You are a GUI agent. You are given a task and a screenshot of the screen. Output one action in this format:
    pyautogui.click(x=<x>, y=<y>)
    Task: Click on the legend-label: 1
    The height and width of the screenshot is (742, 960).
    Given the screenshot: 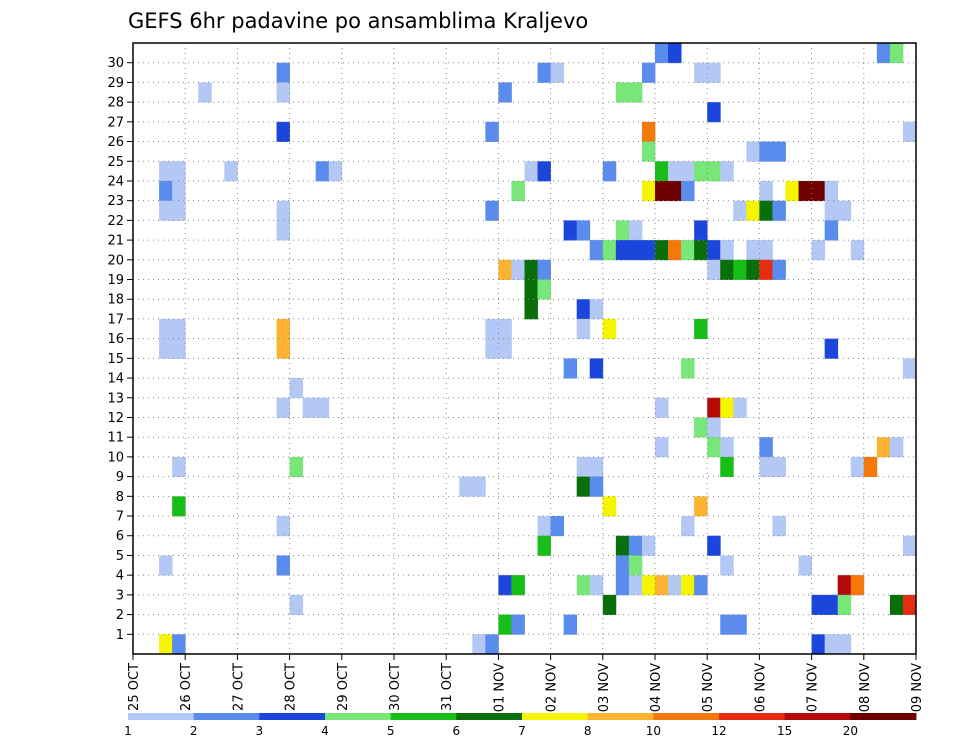 What is the action you would take?
    pyautogui.click(x=128, y=731)
    